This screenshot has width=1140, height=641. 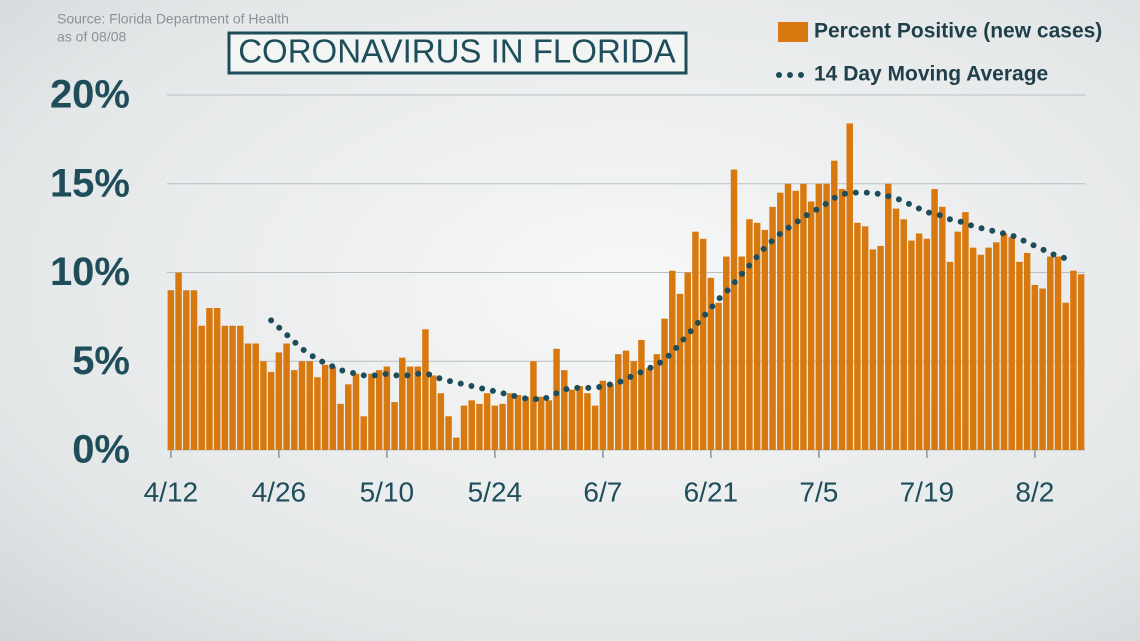 What do you see at coordinates (457, 51) in the screenshot?
I see `chart-title: CORONAVIRUS IN FLORIDA` at bounding box center [457, 51].